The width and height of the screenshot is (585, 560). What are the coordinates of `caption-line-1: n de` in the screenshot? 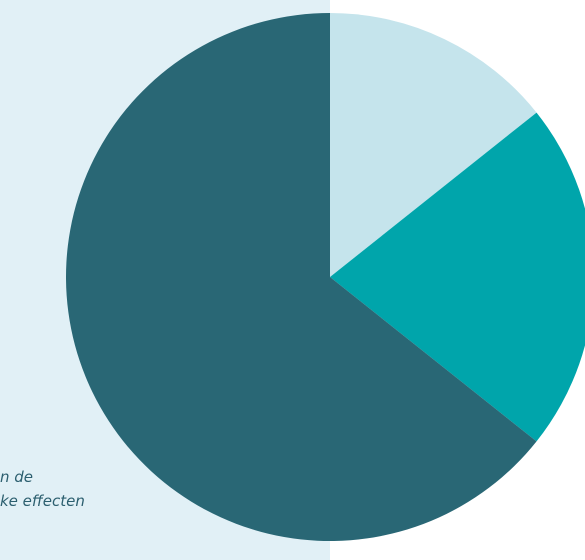 It's located at (17, 477).